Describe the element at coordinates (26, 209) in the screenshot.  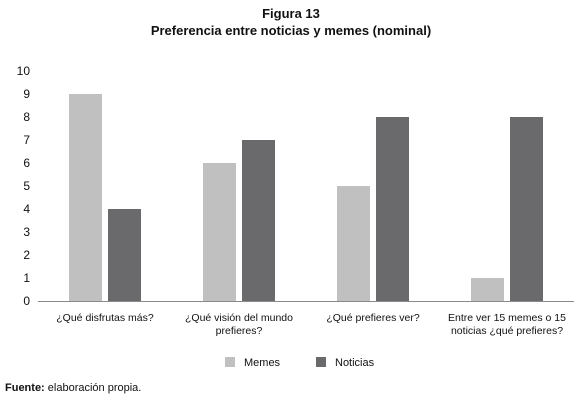
I see `y-tick-label: 4` at that location.